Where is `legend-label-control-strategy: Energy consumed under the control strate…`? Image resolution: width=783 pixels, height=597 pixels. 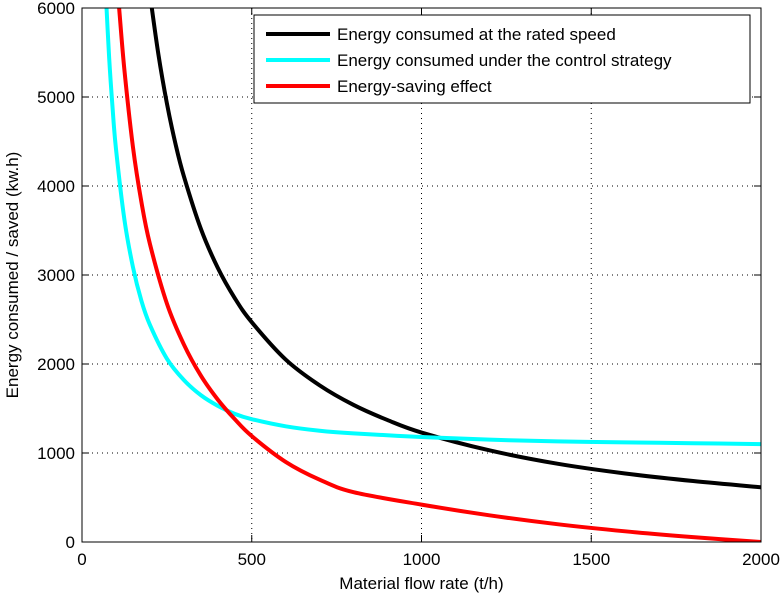
legend-label-control-strategy: Energy consumed under the control strate… is located at coordinates (504, 60).